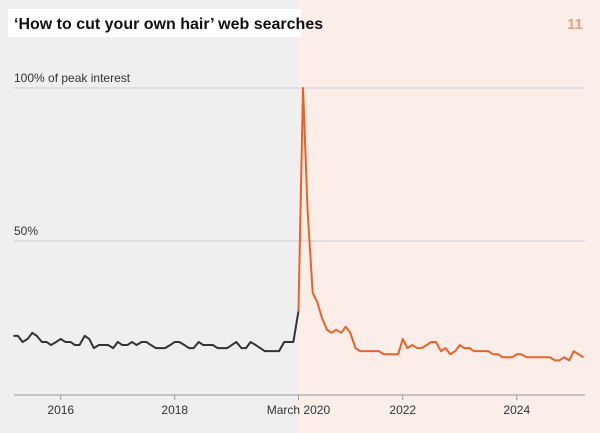 Image resolution: width=600 pixels, height=433 pixels. I want to click on x-tick-label: 2016, so click(60, 410).